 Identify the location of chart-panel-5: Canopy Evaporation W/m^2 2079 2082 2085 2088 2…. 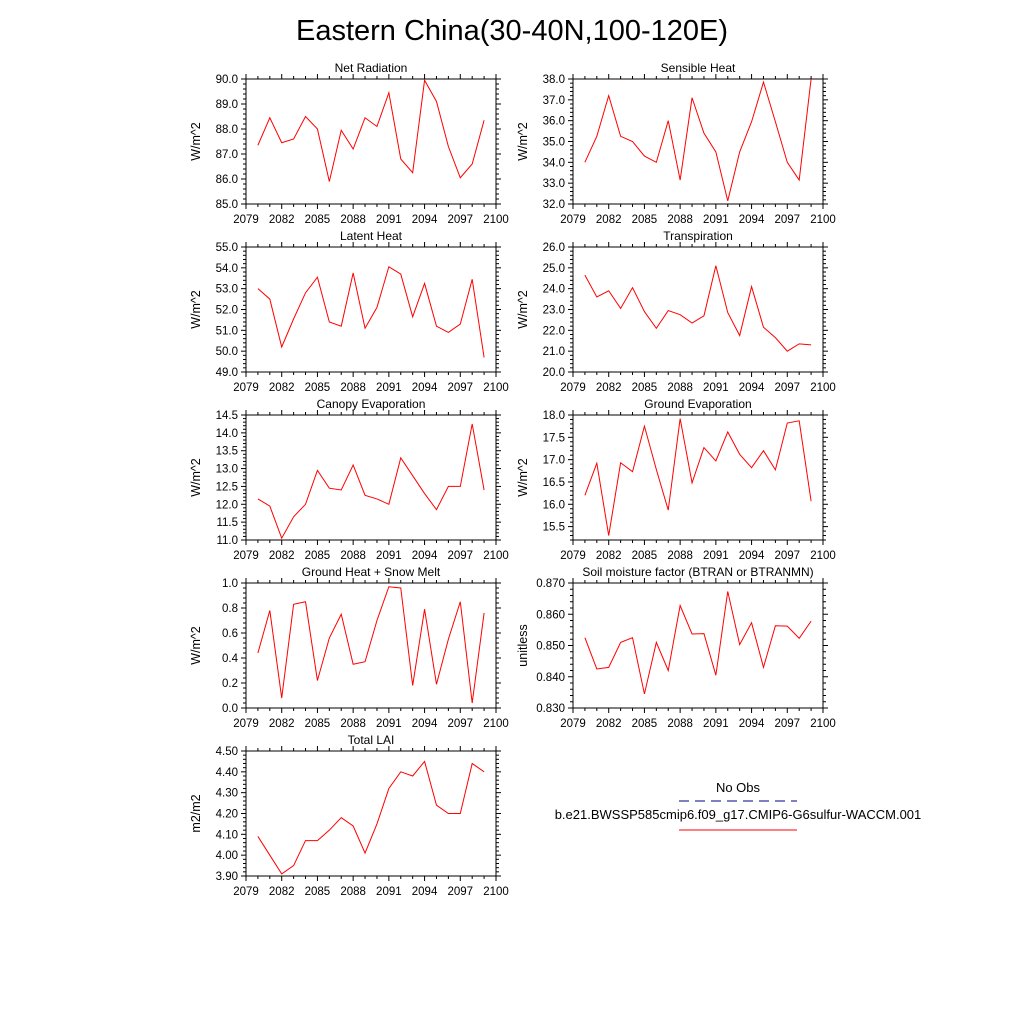
(349, 479).